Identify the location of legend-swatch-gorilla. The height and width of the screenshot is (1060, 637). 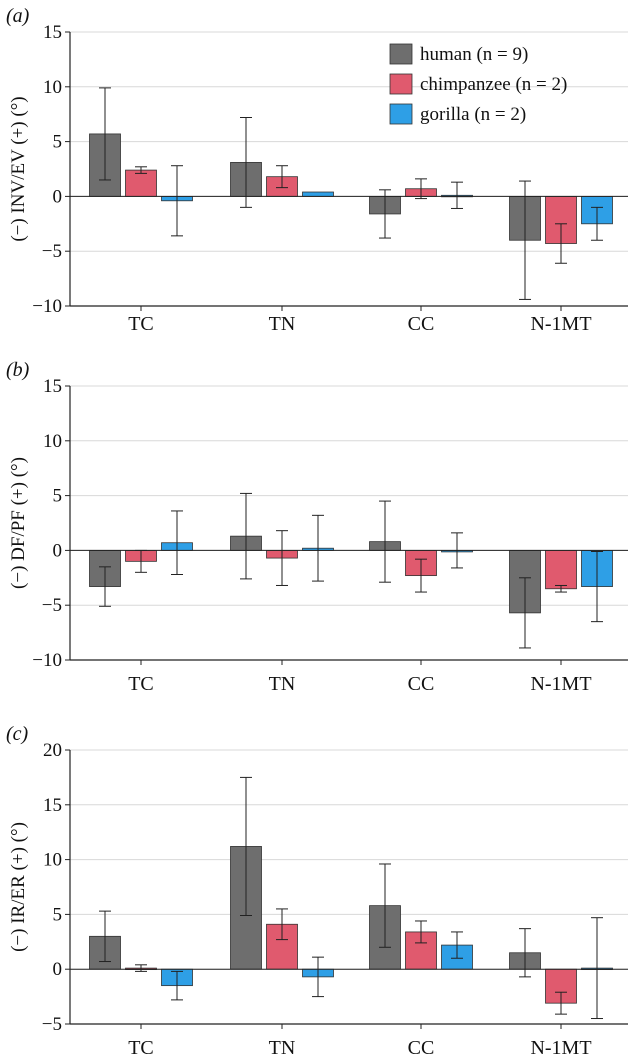
(401, 114).